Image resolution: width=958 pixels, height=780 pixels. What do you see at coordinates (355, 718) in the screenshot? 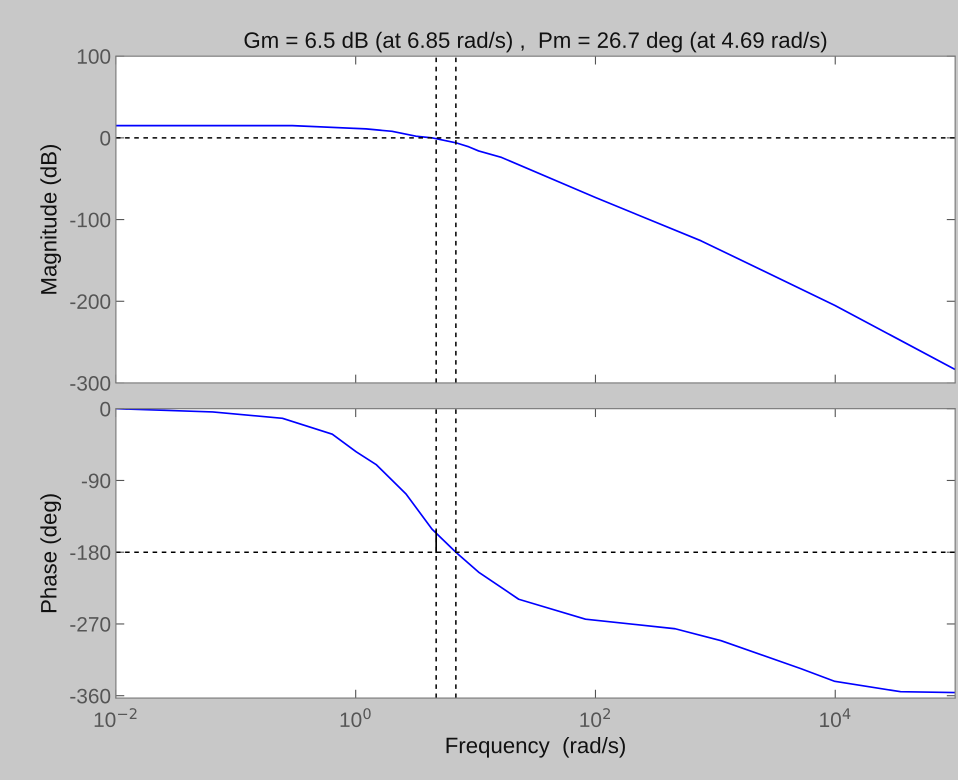
I see `x-tick-label: 10$^{0}$` at bounding box center [355, 718].